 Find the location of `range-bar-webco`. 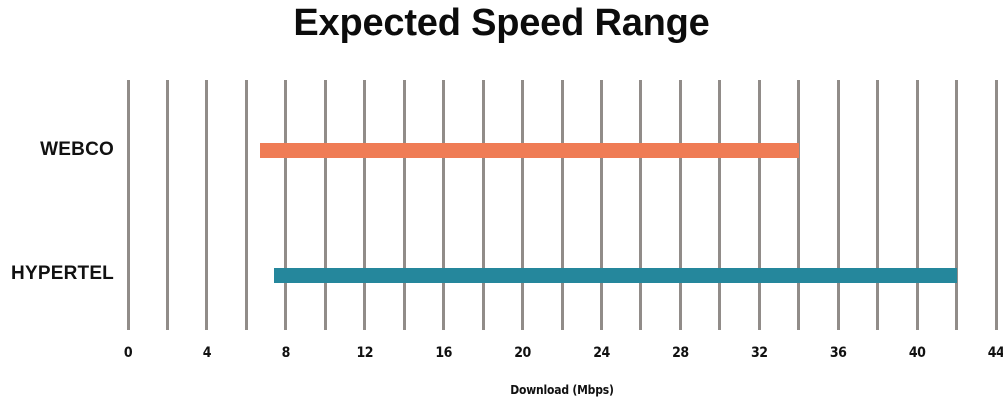

range-bar-webco is located at coordinates (529, 150).